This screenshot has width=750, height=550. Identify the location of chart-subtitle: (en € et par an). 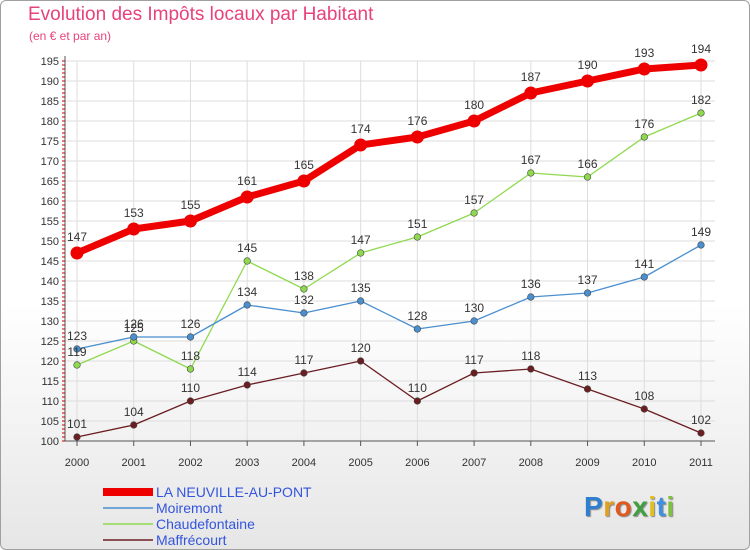
(70, 36).